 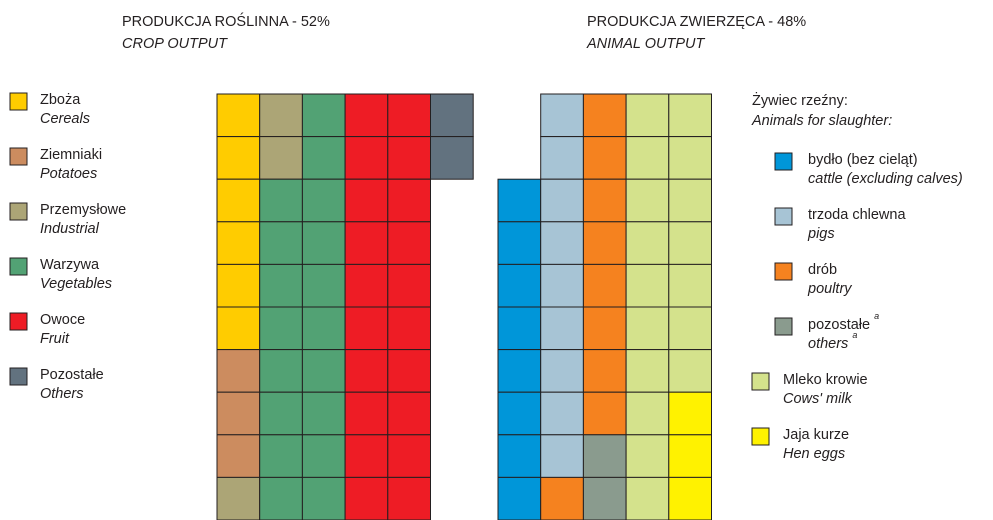 I want to click on legend-label-en-text: Potatoes, so click(x=68, y=174).